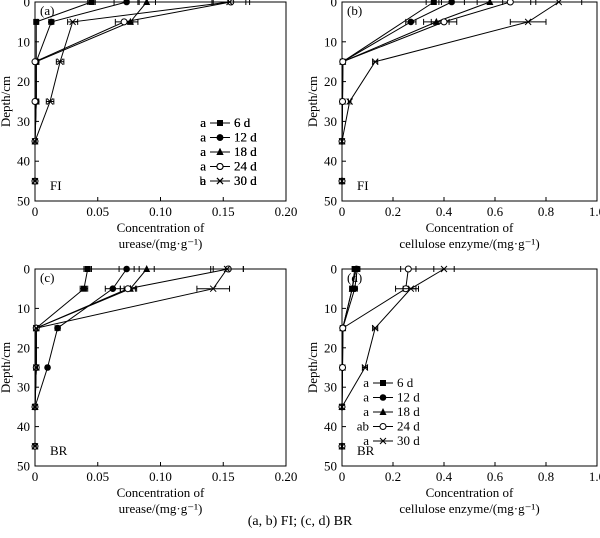 The height and width of the screenshot is (538, 600). I want to click on x-tick-label: 0.10, so click(160, 211).